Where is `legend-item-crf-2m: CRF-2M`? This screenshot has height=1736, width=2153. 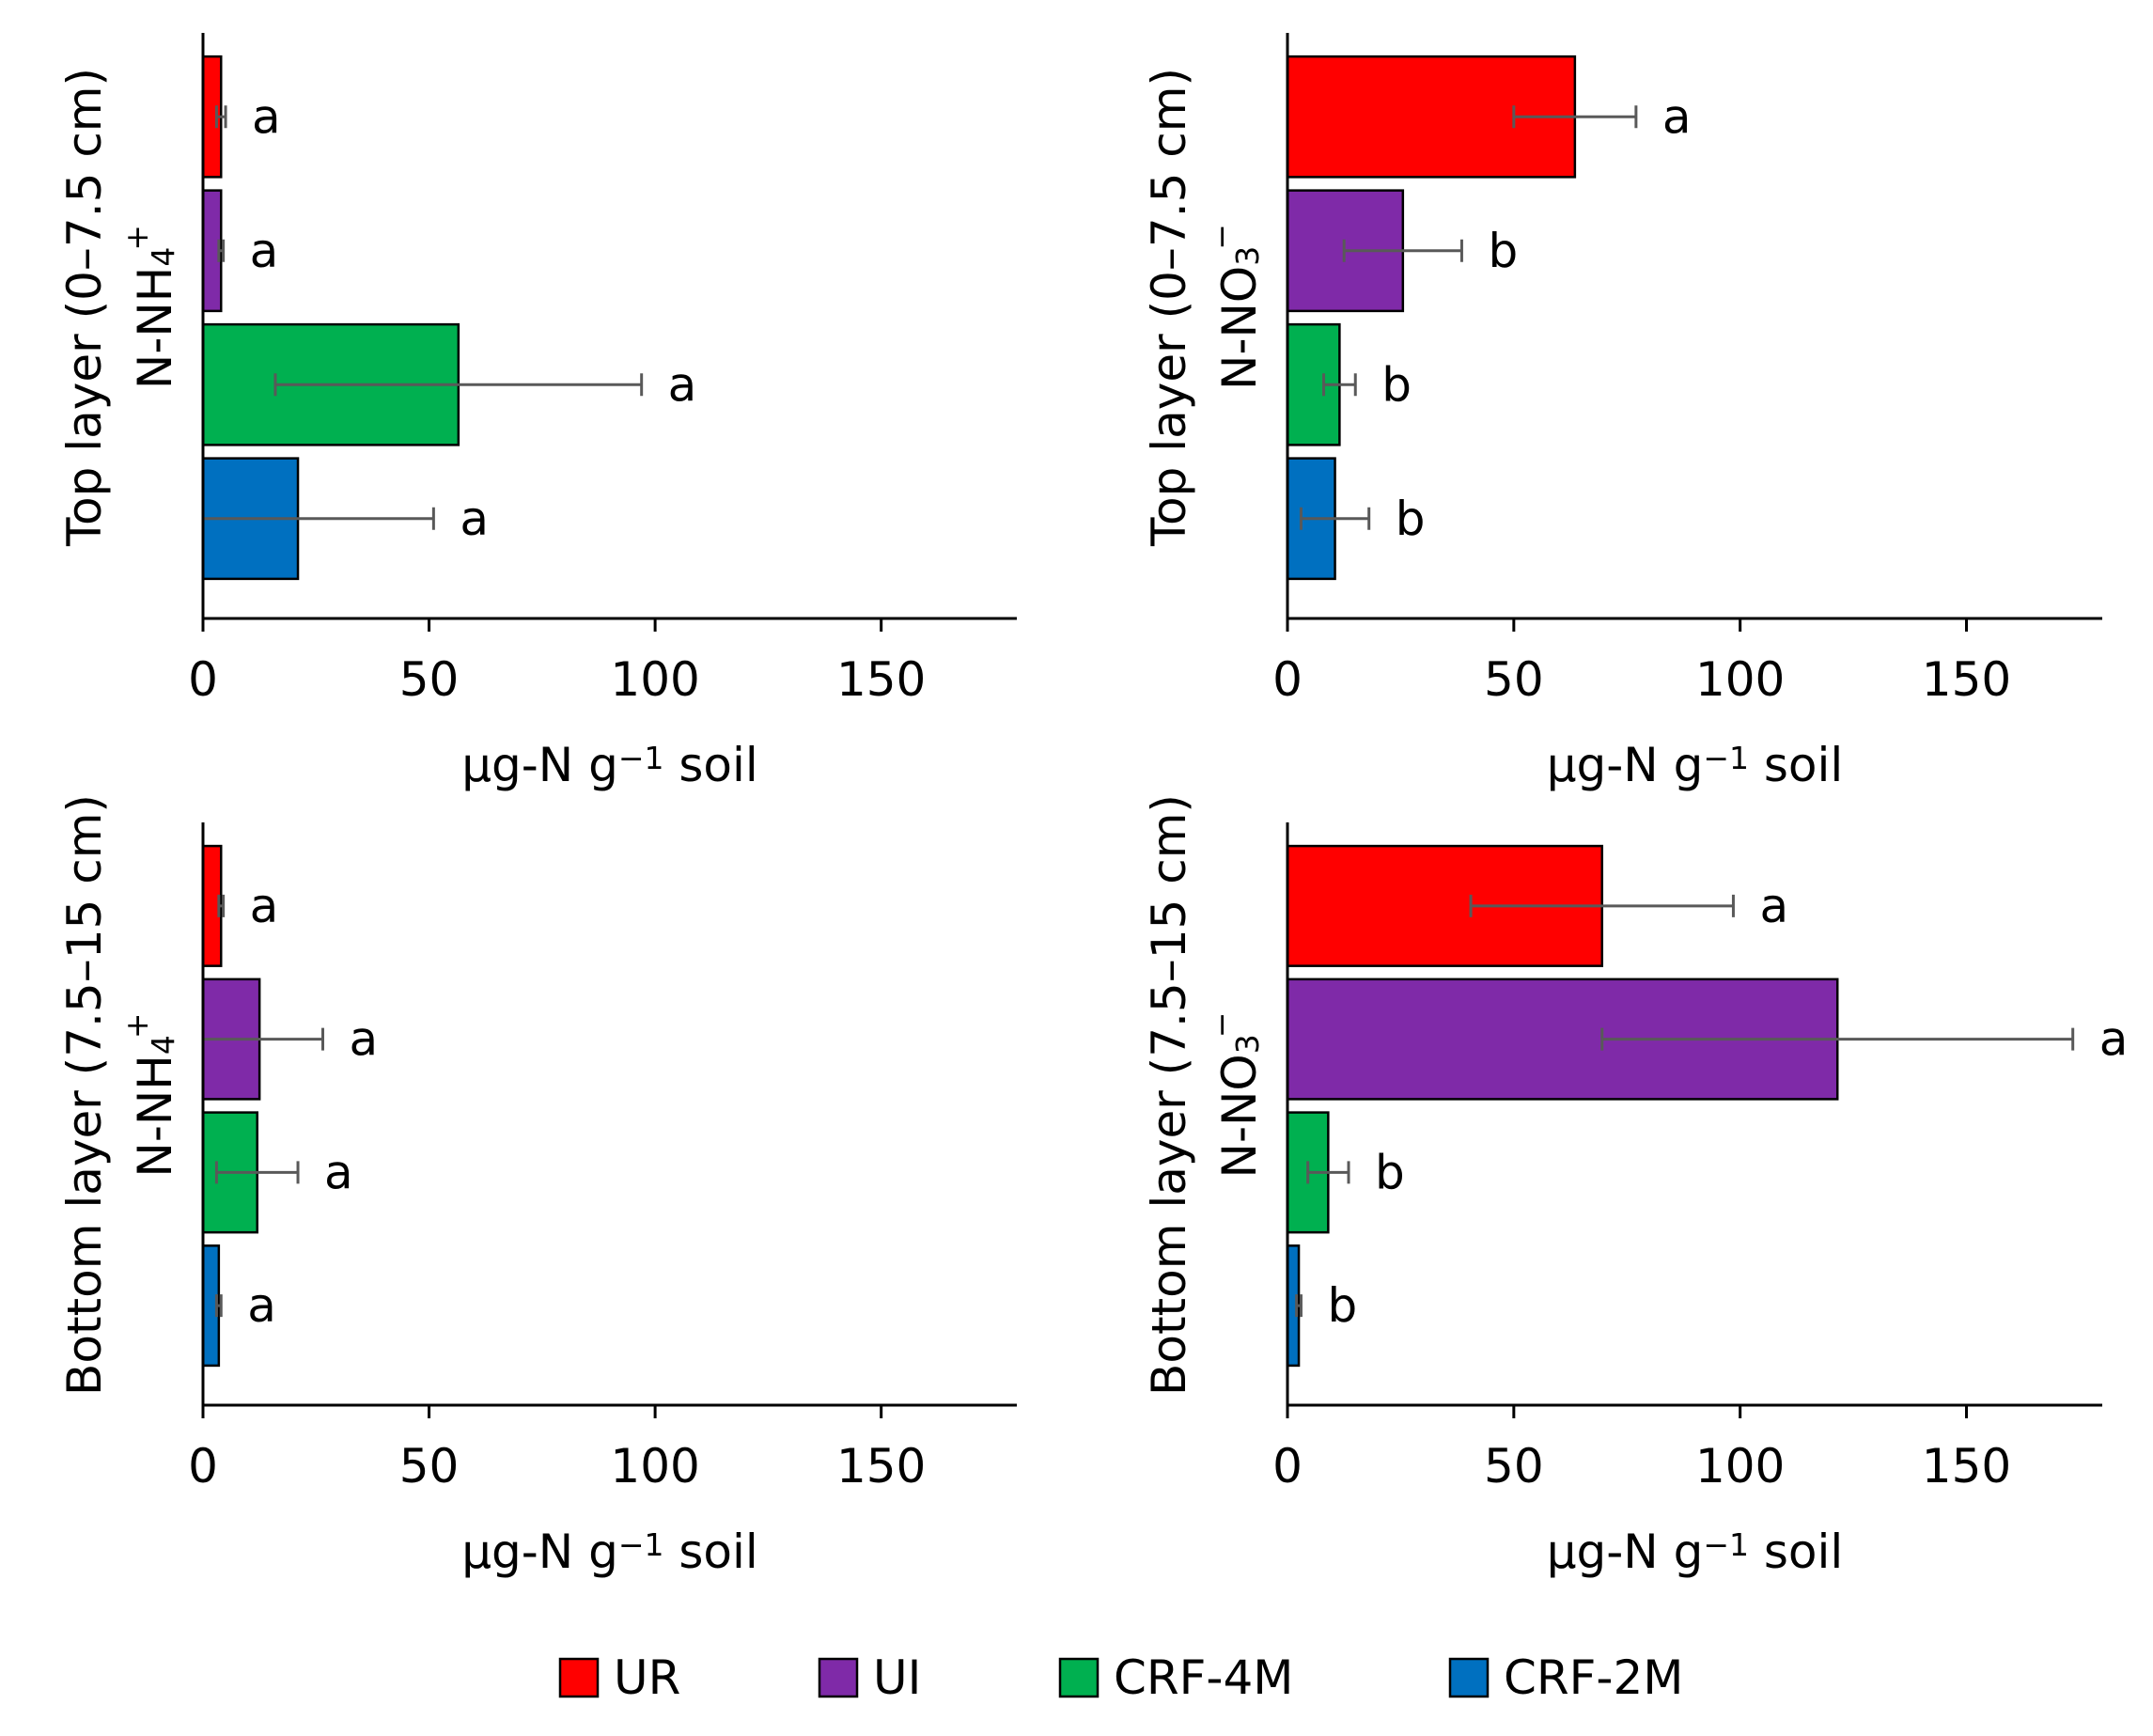 legend-item-crf-2m: CRF-2M is located at coordinates (1565, 1677).